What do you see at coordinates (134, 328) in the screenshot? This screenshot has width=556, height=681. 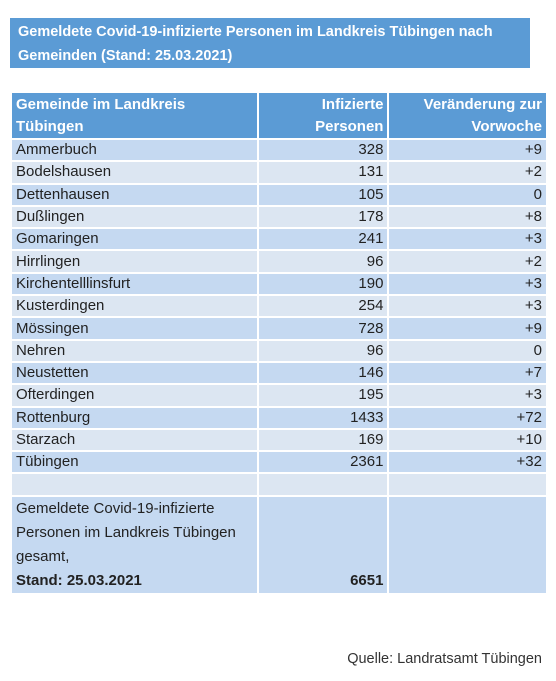 I see `cell: Mössingen` at bounding box center [134, 328].